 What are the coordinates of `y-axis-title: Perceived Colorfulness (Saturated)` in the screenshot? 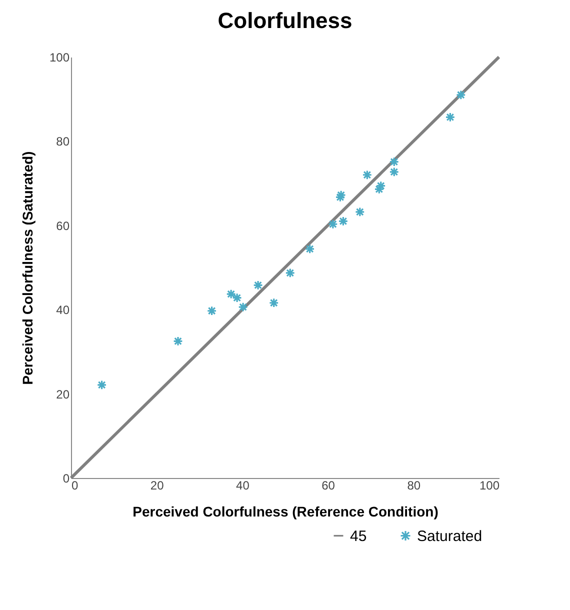 It's located at (27, 268).